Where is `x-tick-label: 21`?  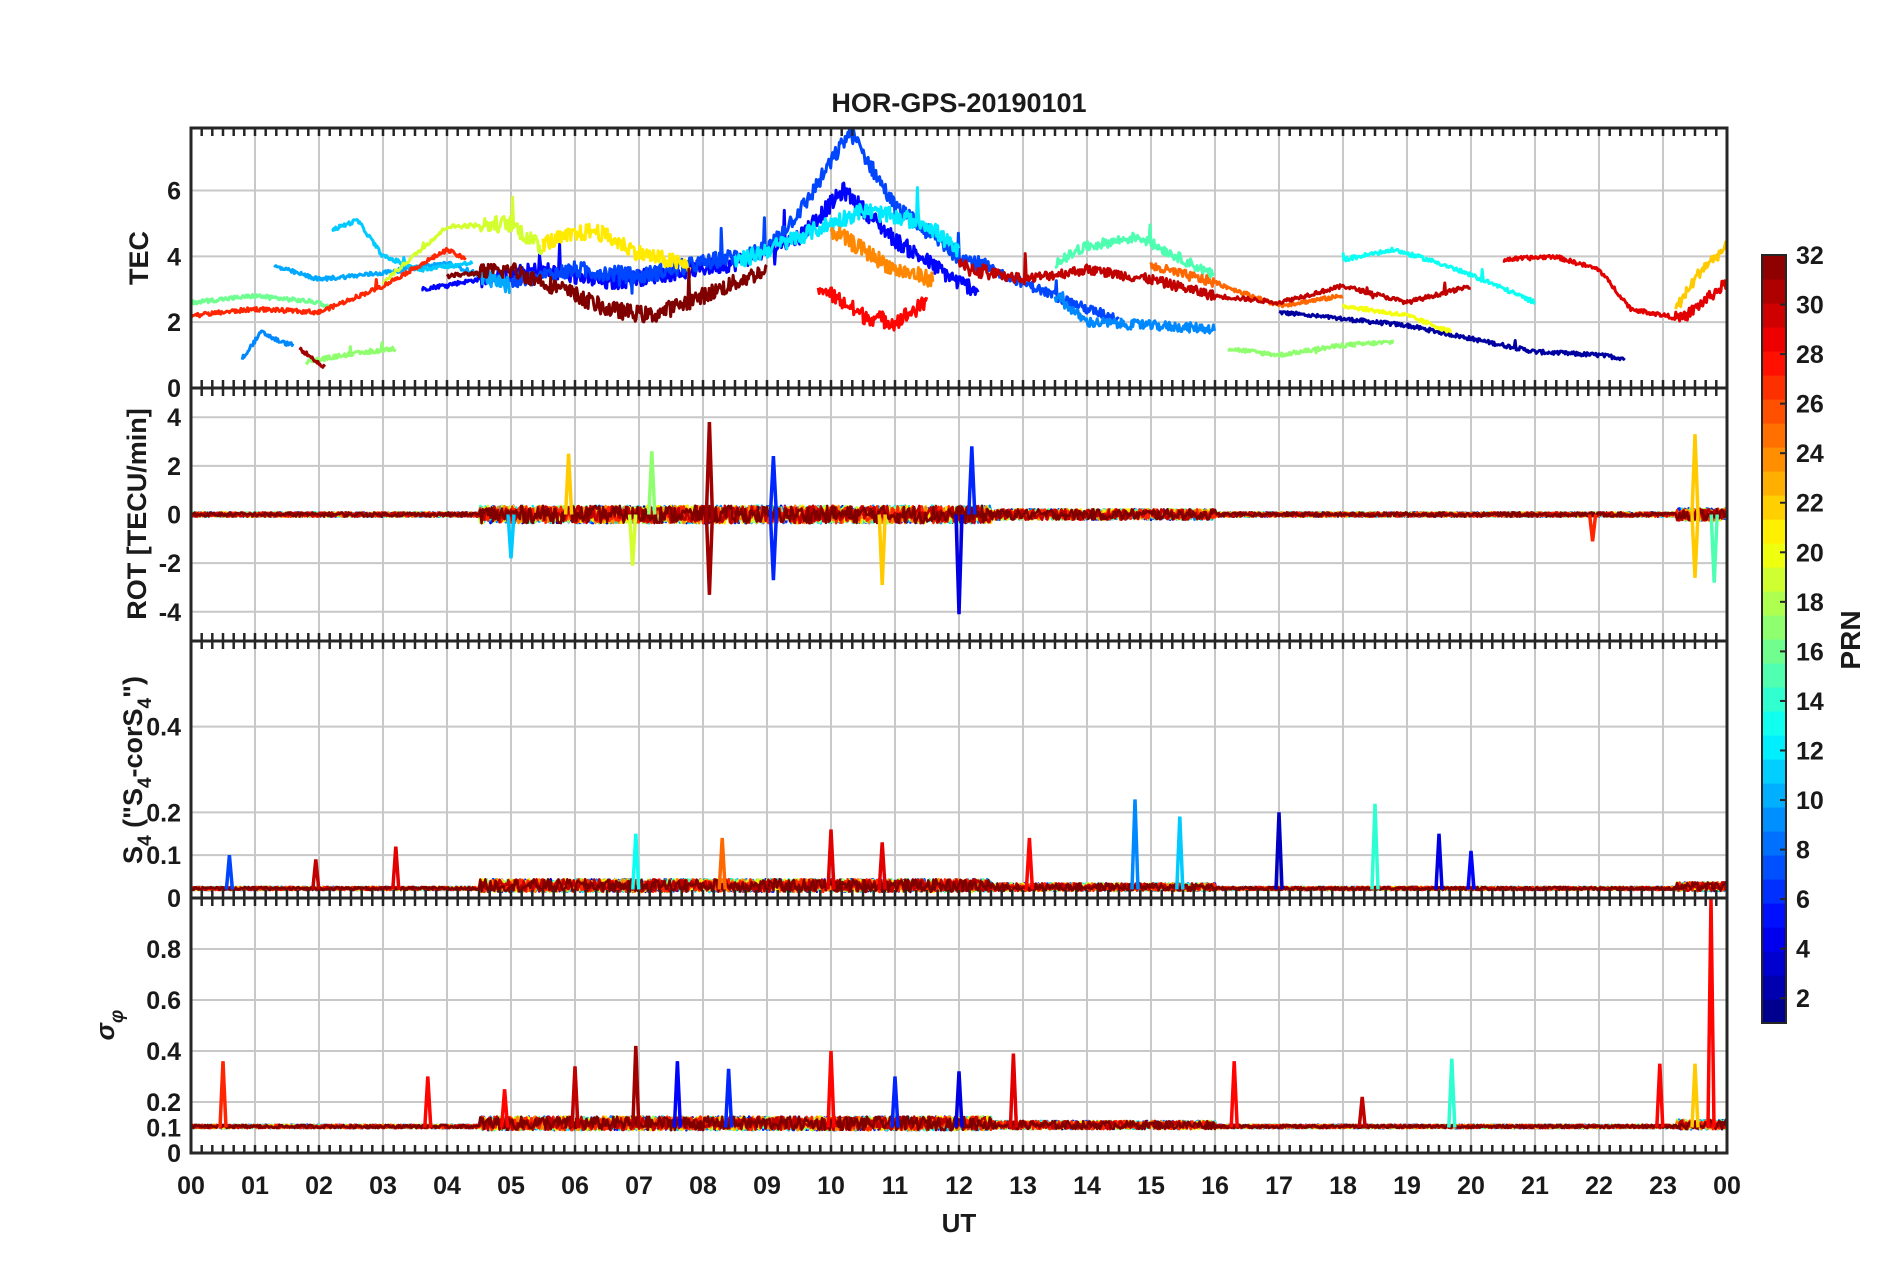 x-tick-label: 21 is located at coordinates (1535, 1186).